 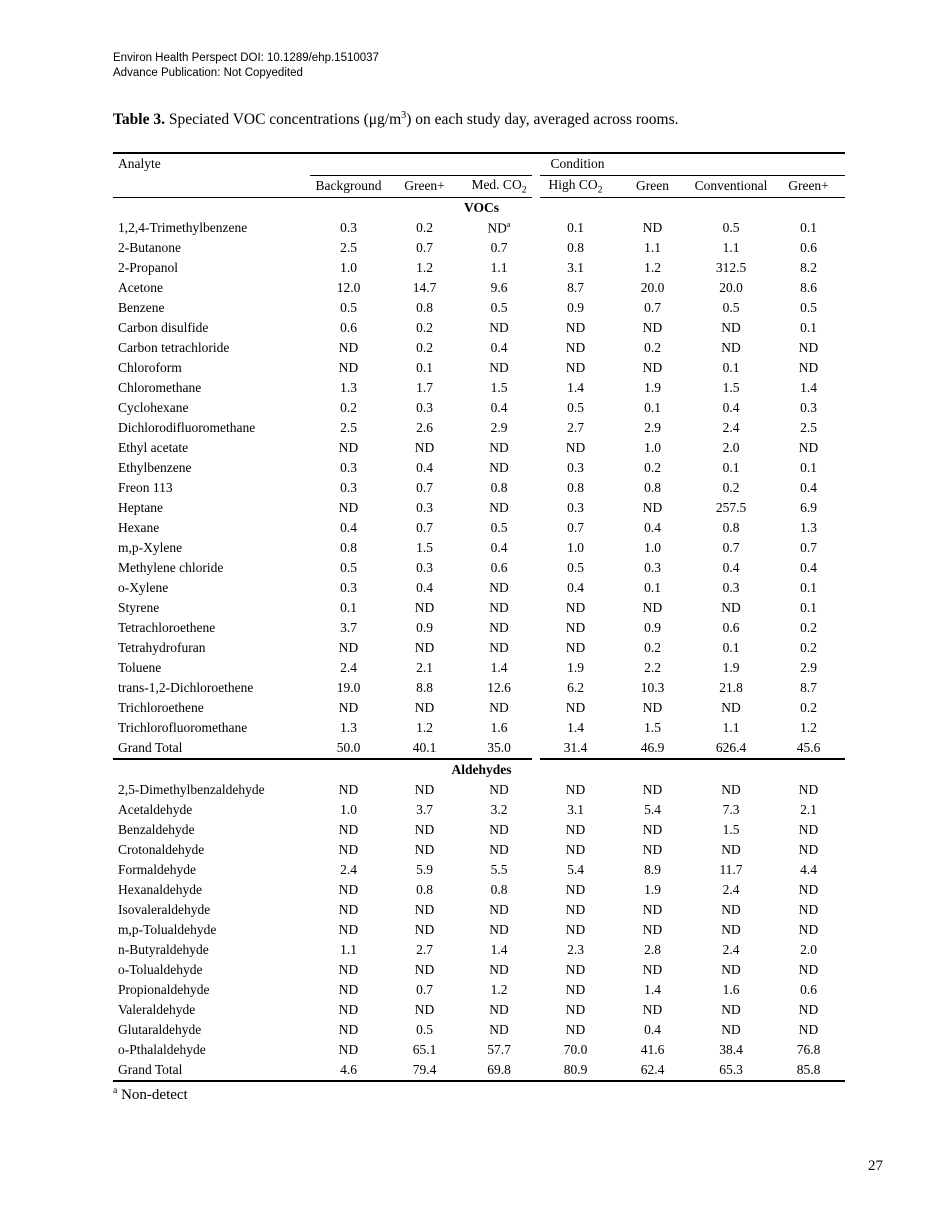 What do you see at coordinates (479, 759) in the screenshot?
I see `section-divider-rule` at bounding box center [479, 759].